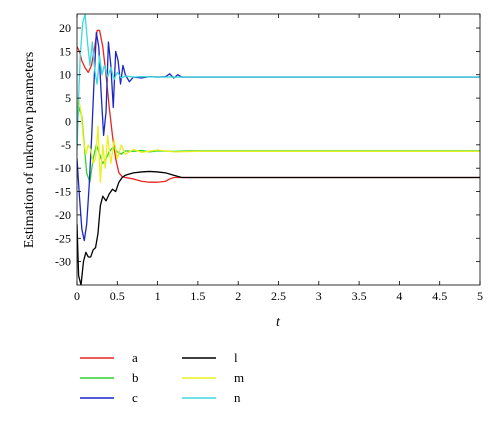  What do you see at coordinates (319, 296) in the screenshot?
I see `x-tick-label: 3` at bounding box center [319, 296].